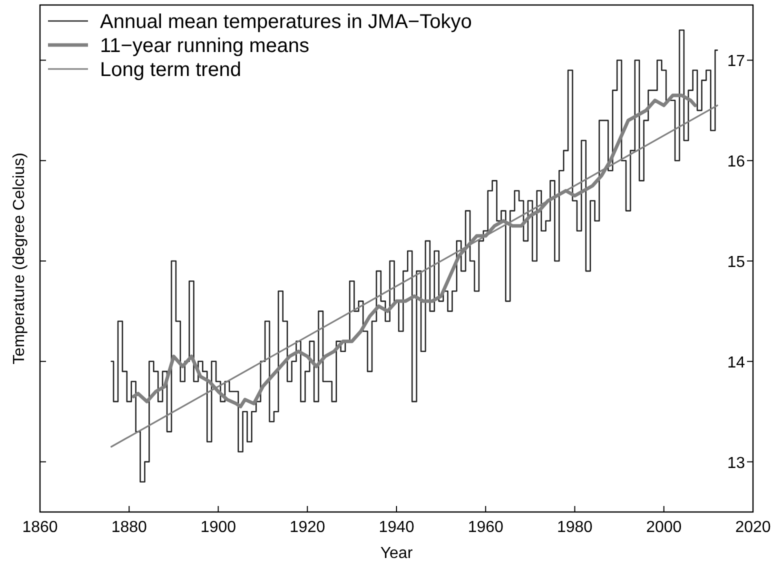 The height and width of the screenshot is (566, 778). I want to click on x-tick-label: 1900, so click(218, 527).